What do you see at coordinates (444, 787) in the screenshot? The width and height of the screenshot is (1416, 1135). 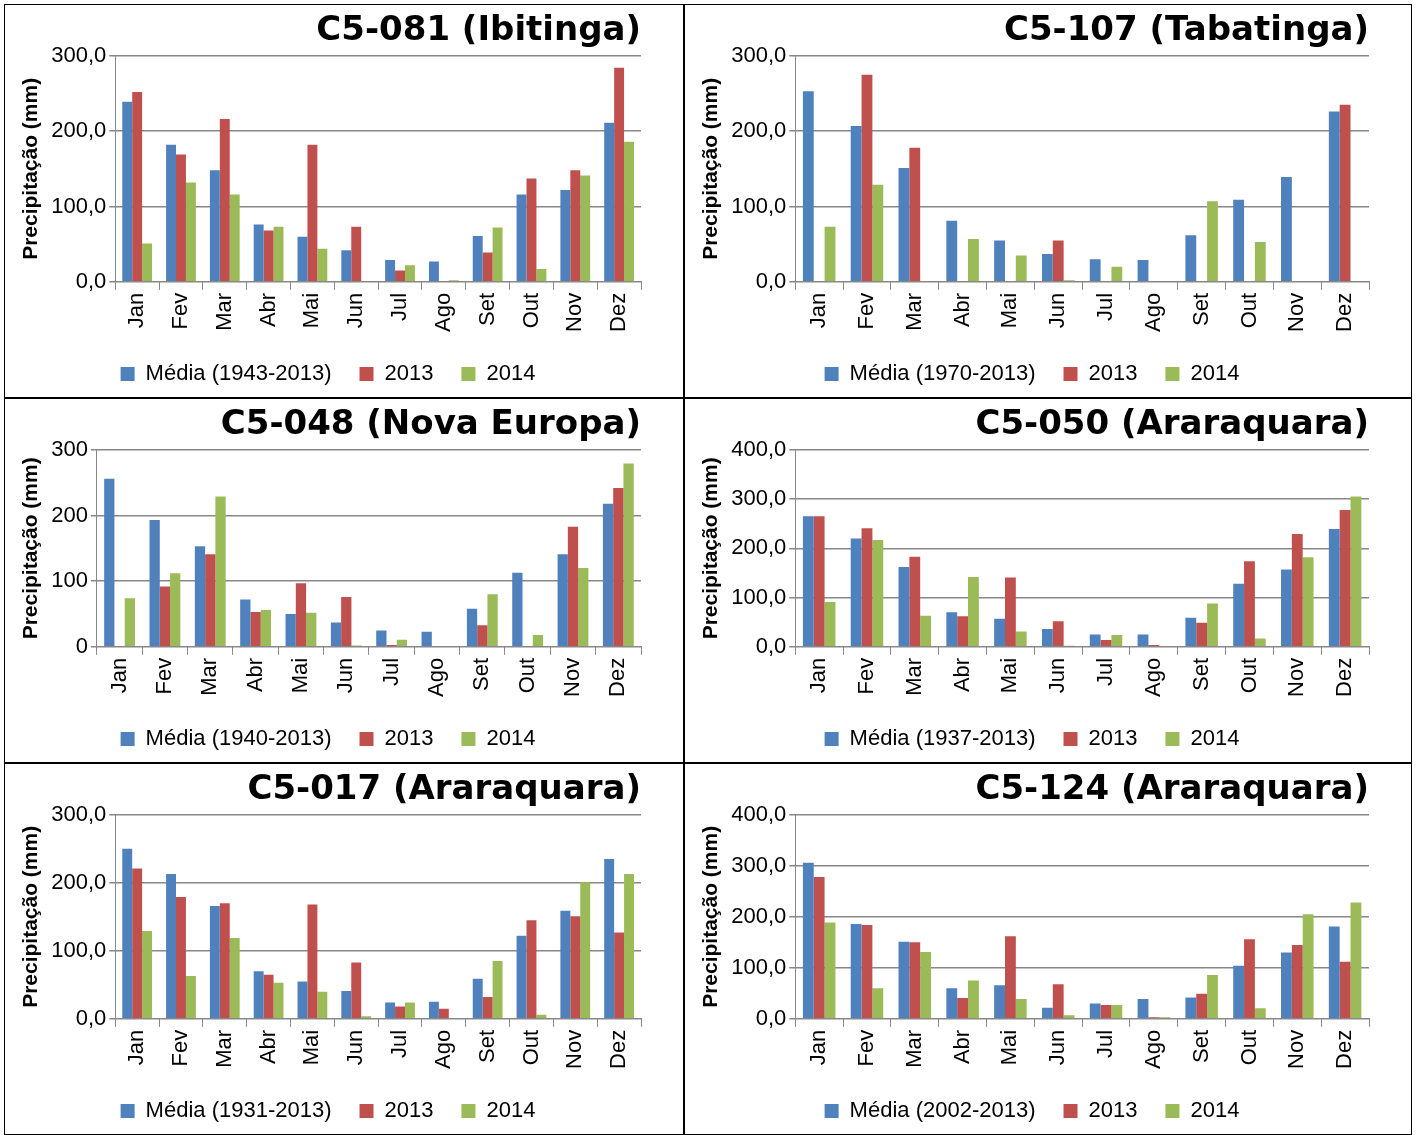 I see `chart-title: C5-017 (Araraquara)` at bounding box center [444, 787].